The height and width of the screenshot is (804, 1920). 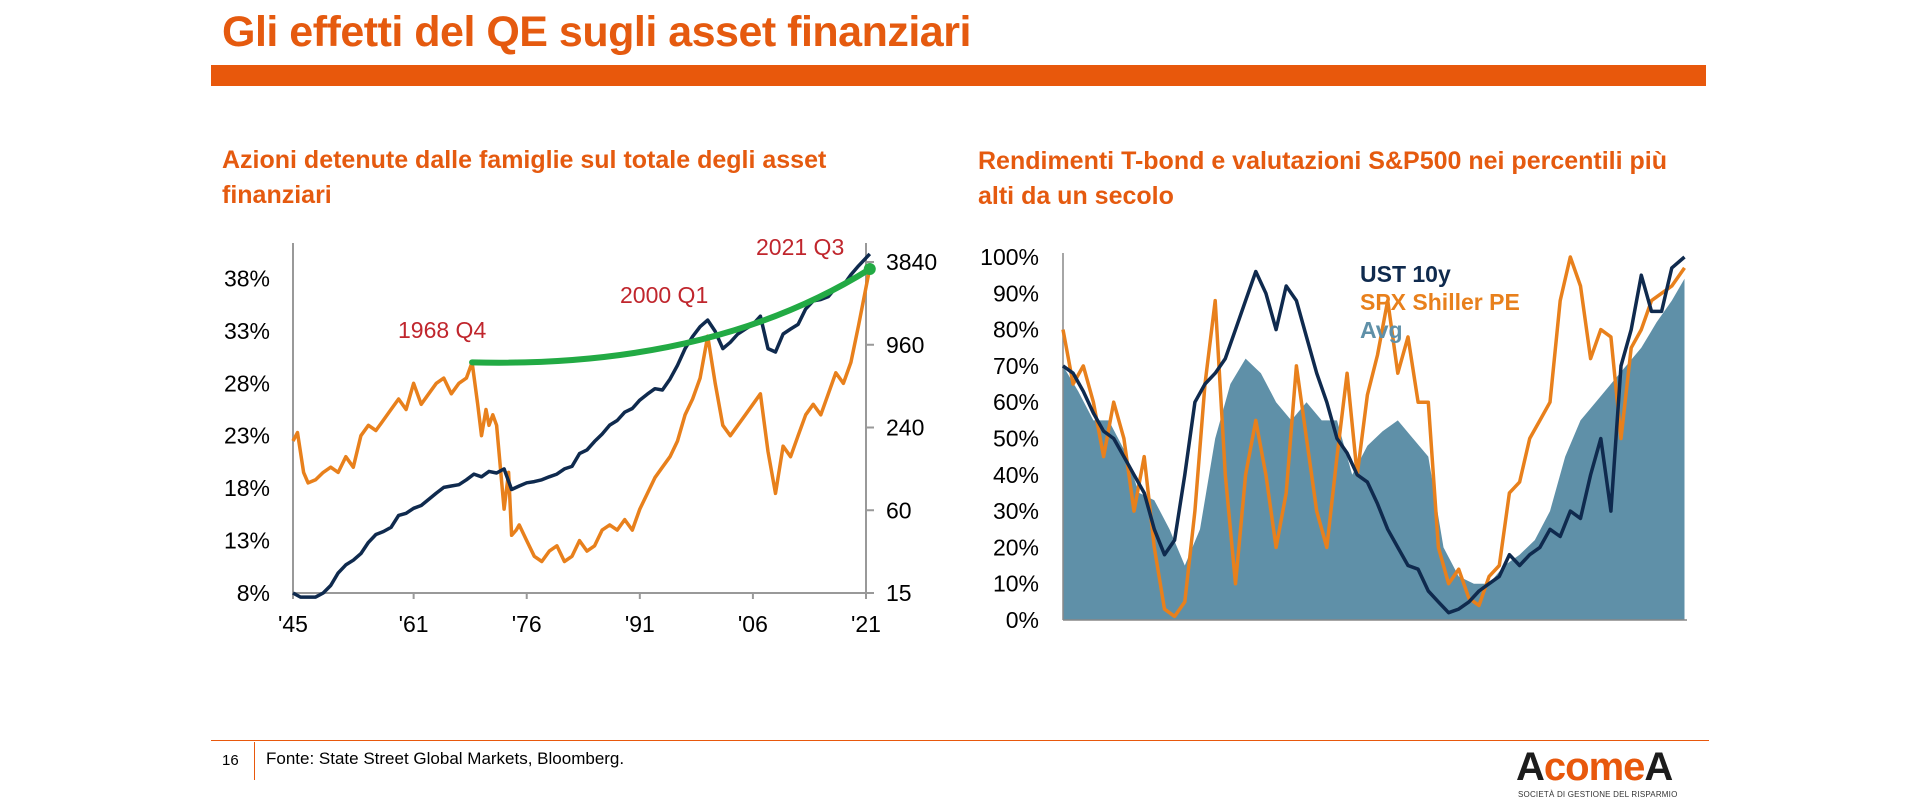 What do you see at coordinates (1016, 511) in the screenshot?
I see `y-tick-label: 30%` at bounding box center [1016, 511].